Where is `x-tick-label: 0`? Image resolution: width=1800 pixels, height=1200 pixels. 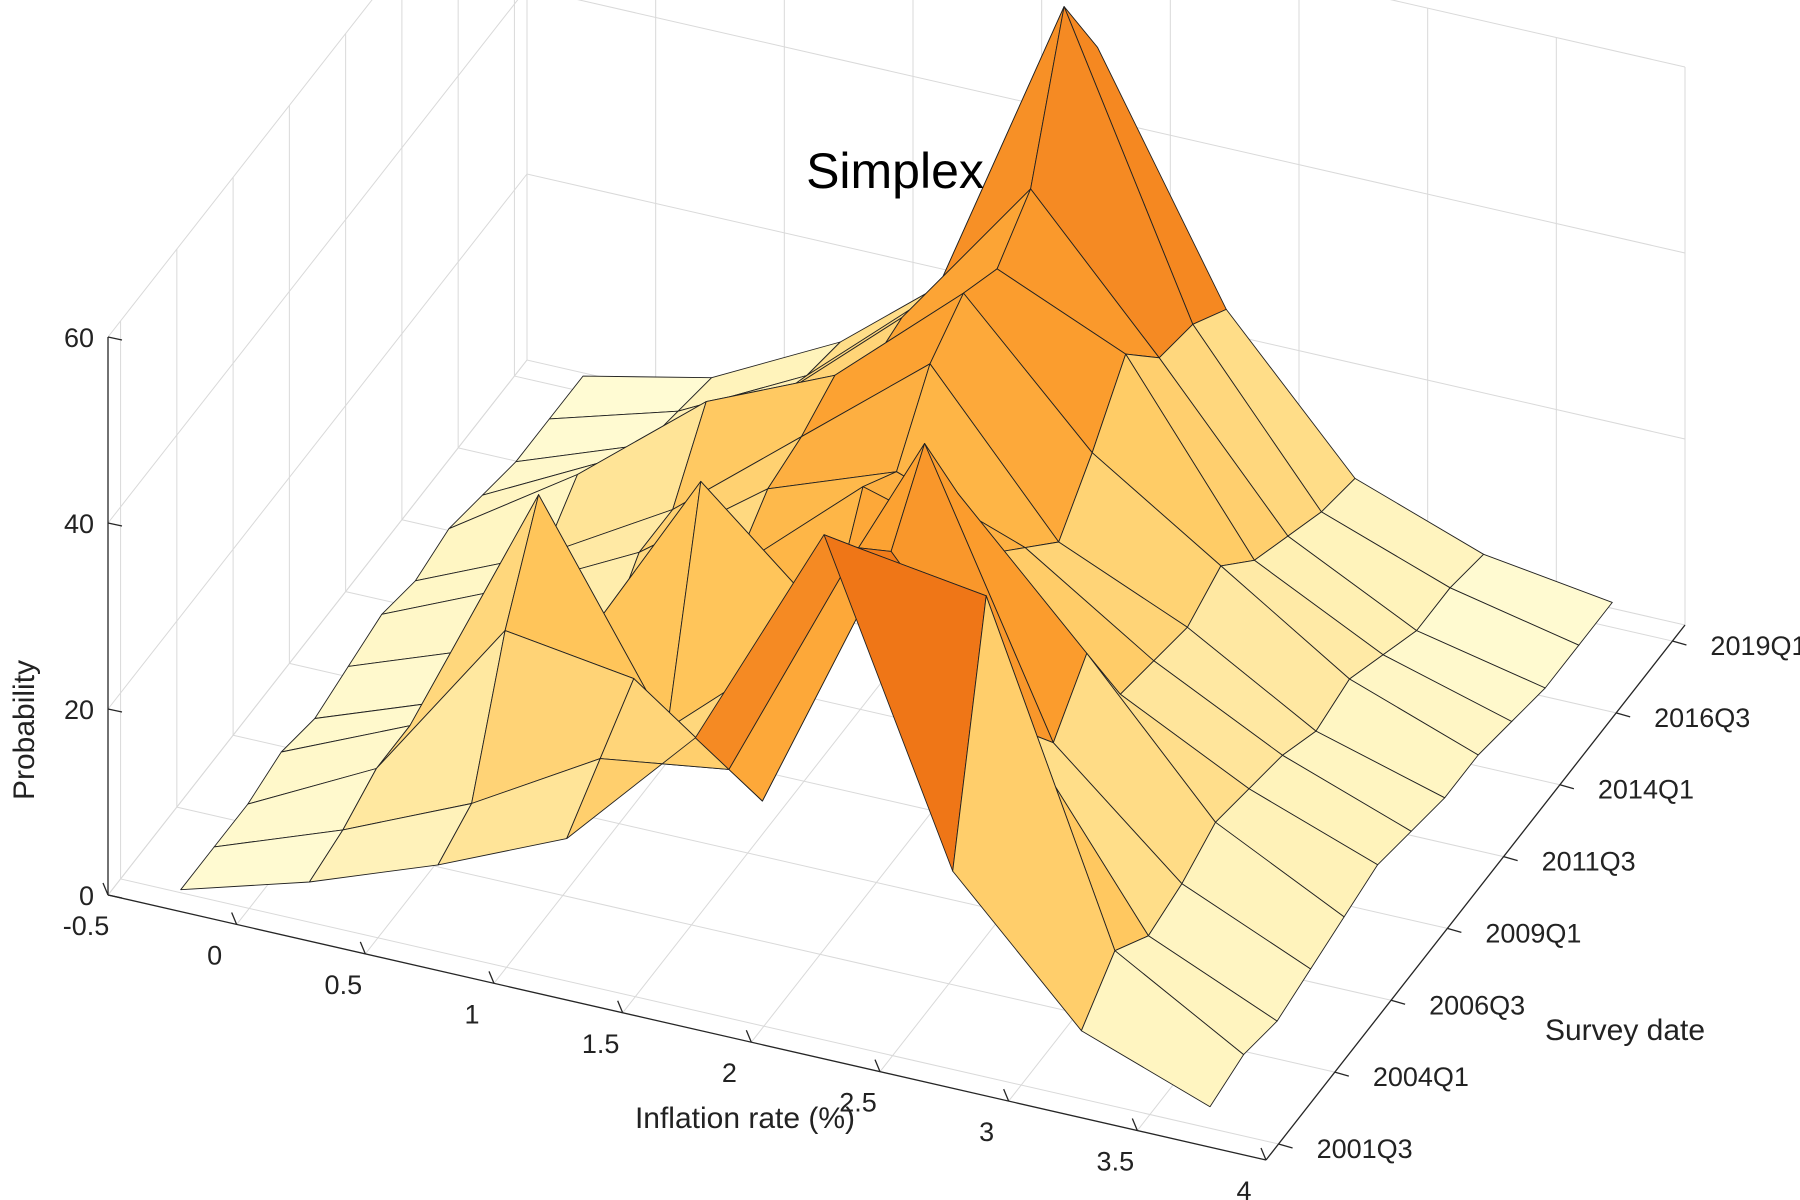 x-tick-label: 0 is located at coordinates (214, 955).